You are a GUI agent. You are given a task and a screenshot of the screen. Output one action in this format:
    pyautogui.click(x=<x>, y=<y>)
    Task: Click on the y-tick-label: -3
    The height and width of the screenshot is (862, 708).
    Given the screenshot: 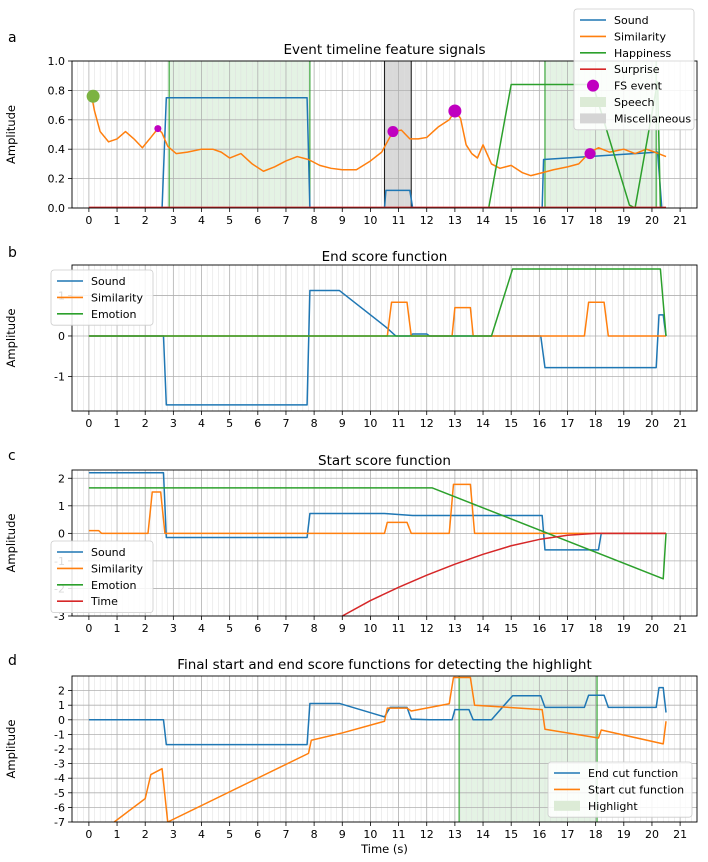 What is the action you would take?
    pyautogui.click(x=59, y=764)
    